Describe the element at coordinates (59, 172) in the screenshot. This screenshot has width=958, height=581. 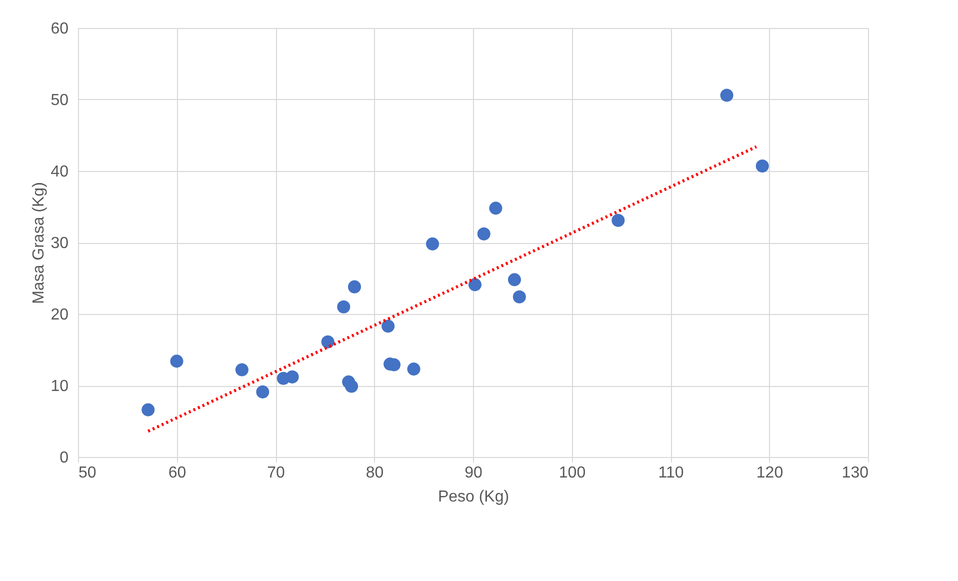
I see `y-tick-label: 40` at that location.